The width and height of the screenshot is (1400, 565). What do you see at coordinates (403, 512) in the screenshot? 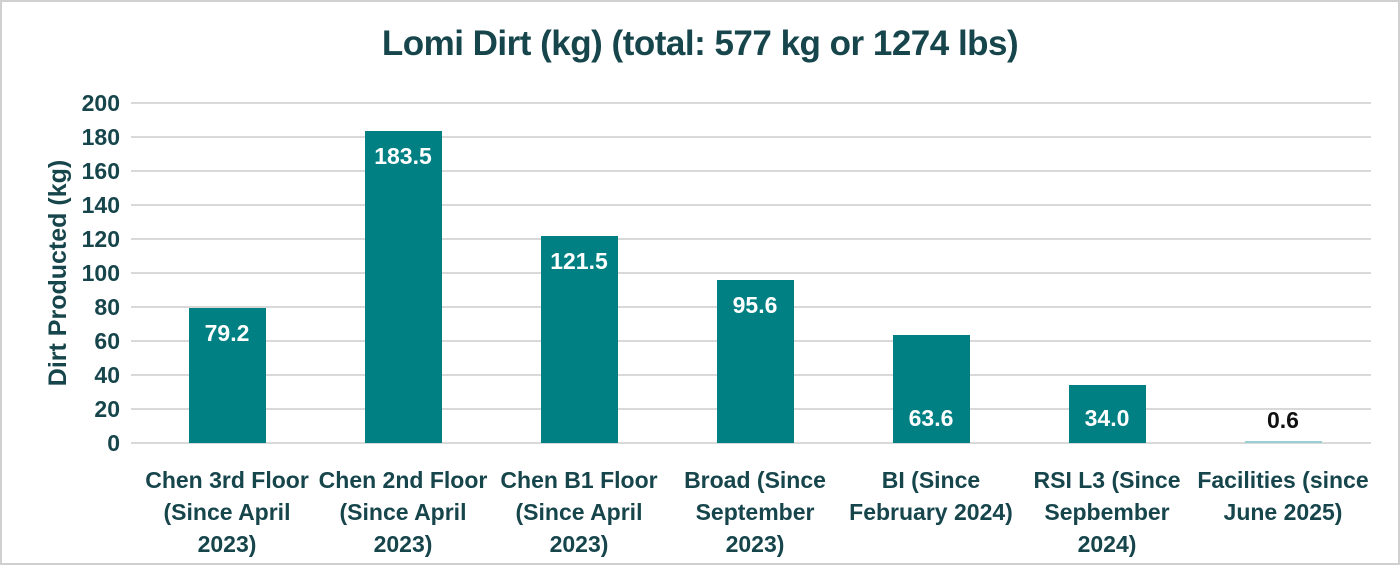
I see `x-category-label: Chen 2nd Floor (Since April 2023)` at bounding box center [403, 512].